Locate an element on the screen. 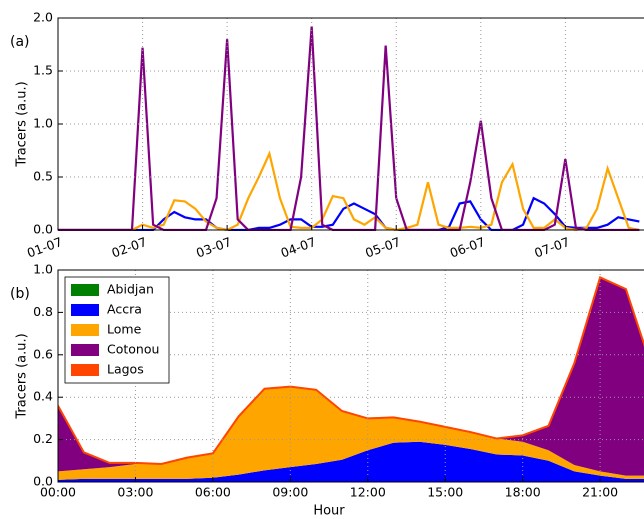  y-tick-label: 2.0 is located at coordinates (43, 17).